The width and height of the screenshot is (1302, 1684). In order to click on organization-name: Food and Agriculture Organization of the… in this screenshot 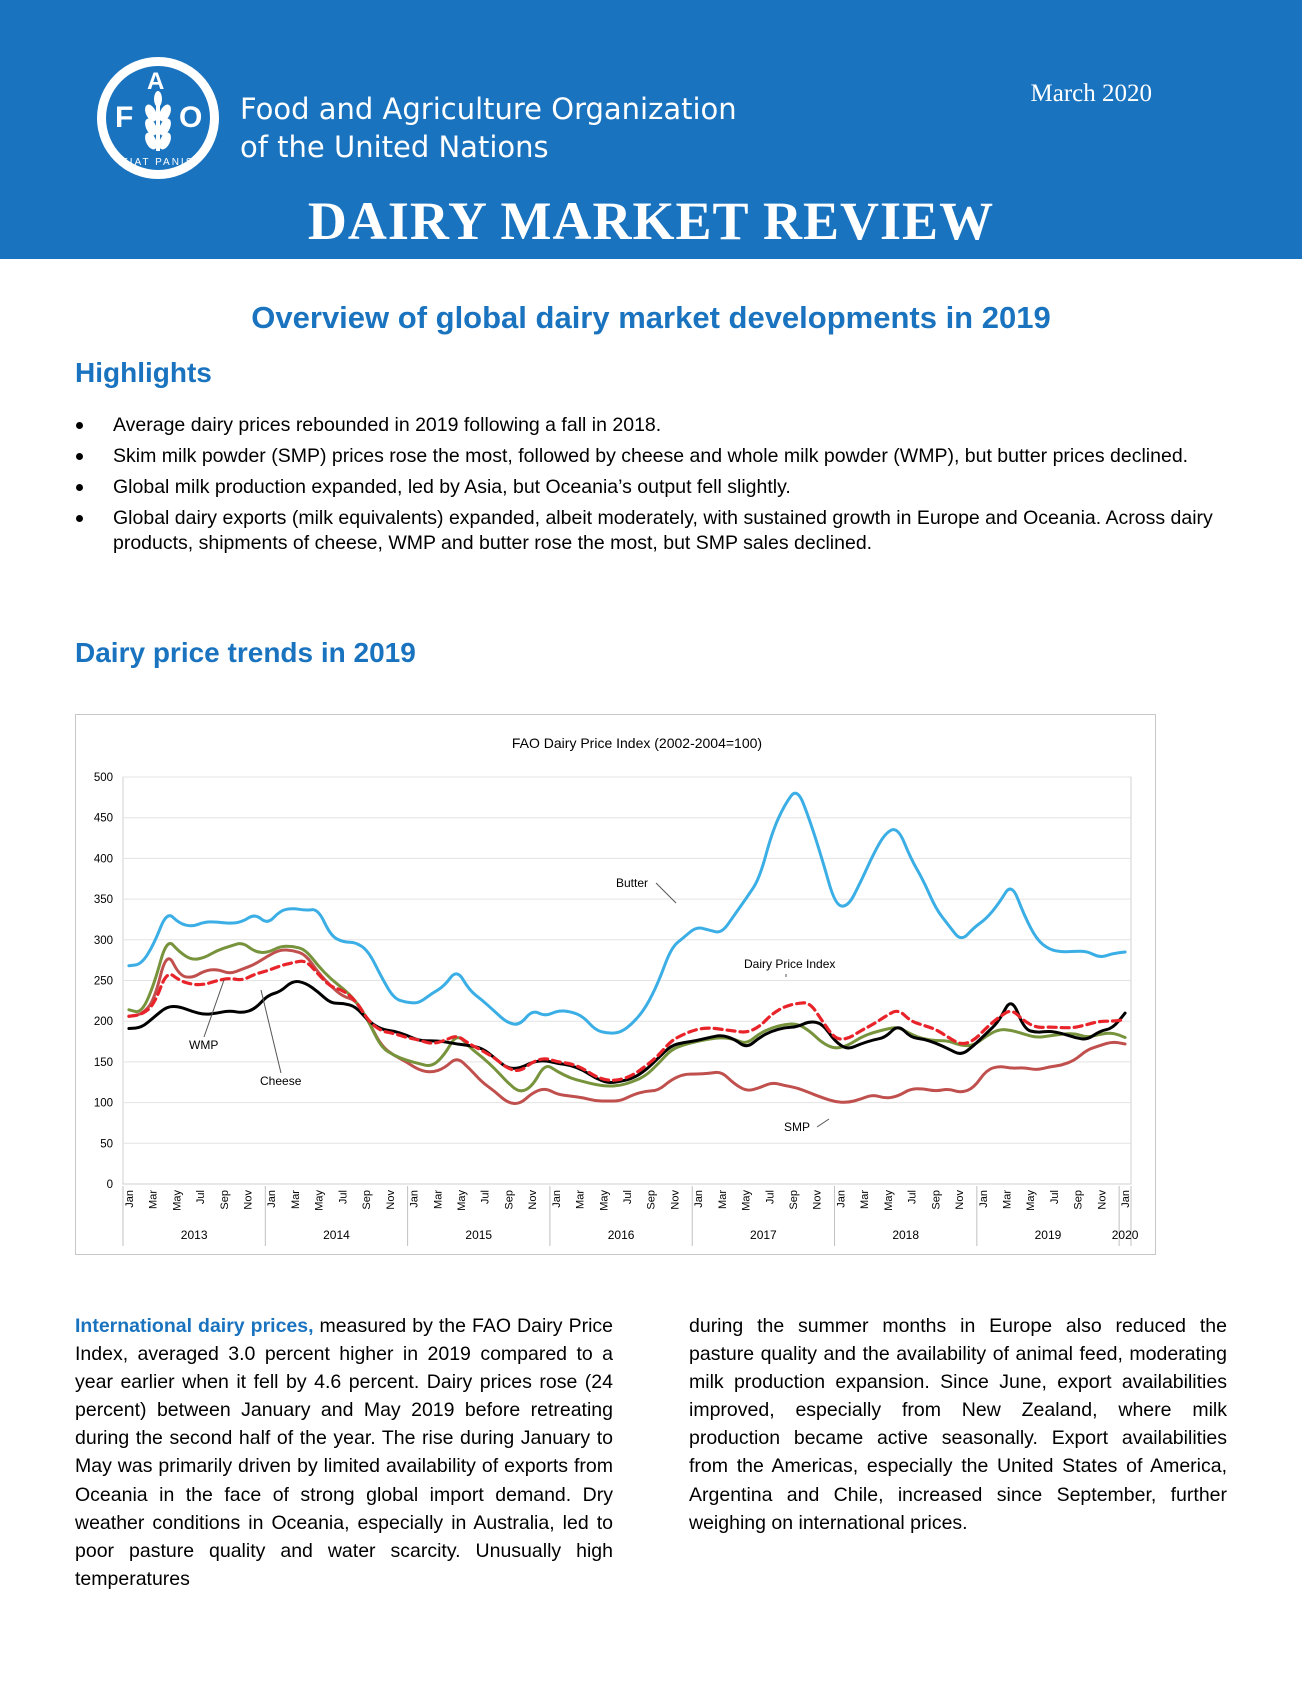, I will do `click(488, 128)`.